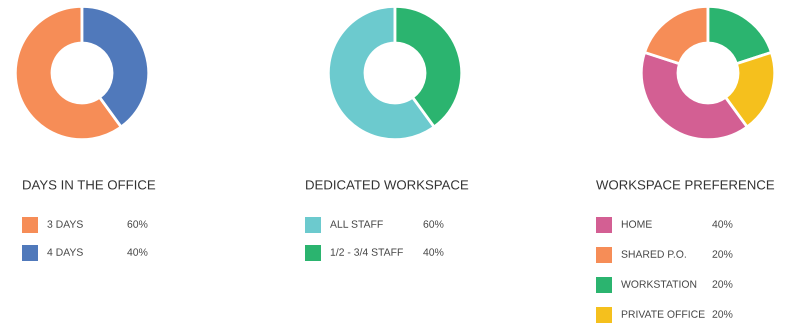  What do you see at coordinates (685, 185) in the screenshot?
I see `text: WORKSPACE PREFERENCE` at bounding box center [685, 185].